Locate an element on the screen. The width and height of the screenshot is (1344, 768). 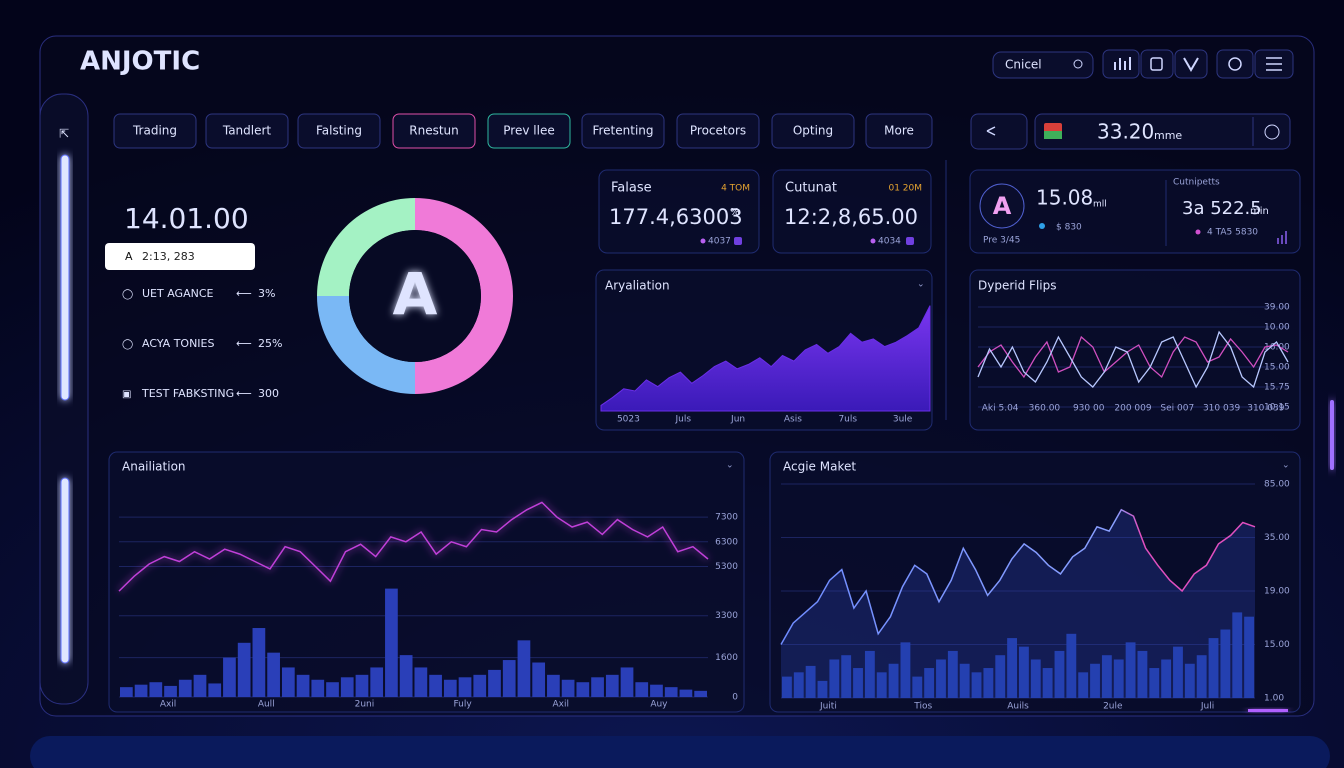
y-tick-label: 10.15 is located at coordinates (1277, 408).